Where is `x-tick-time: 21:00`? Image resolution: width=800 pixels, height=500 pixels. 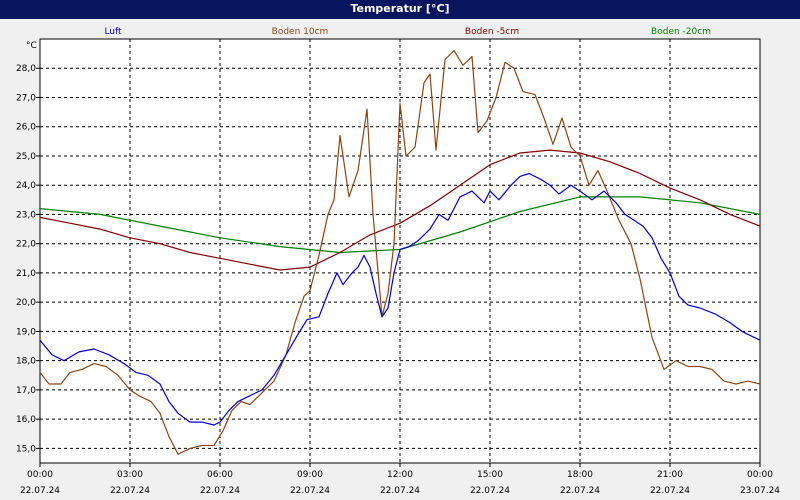
x-tick-time: 21:00 is located at coordinates (670, 475).